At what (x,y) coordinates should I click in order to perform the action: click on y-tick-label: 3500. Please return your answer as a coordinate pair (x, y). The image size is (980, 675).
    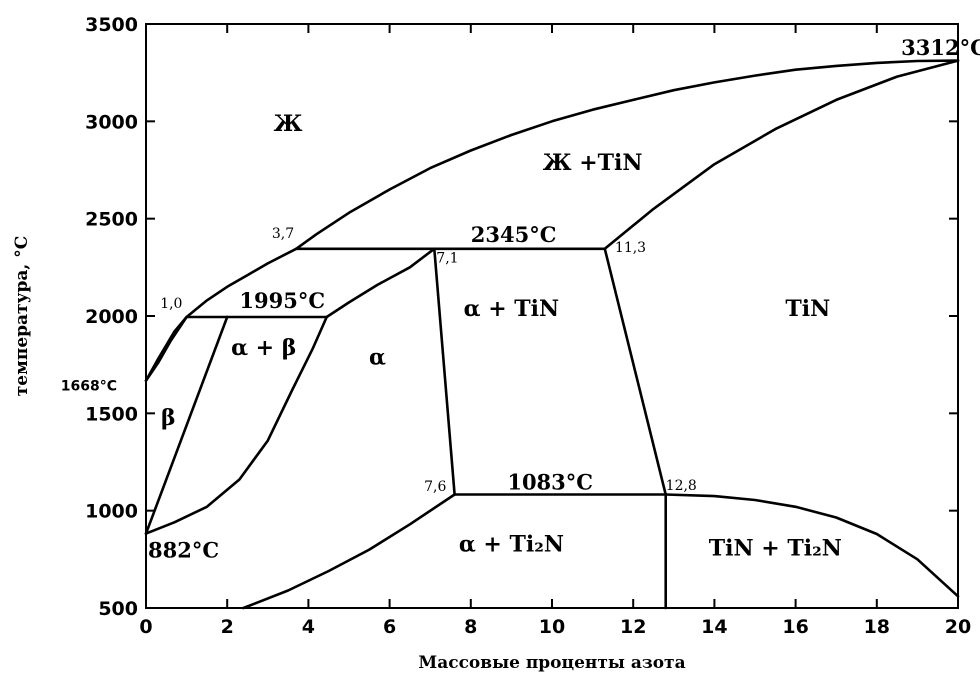
    Looking at the image, I should click on (111, 25).